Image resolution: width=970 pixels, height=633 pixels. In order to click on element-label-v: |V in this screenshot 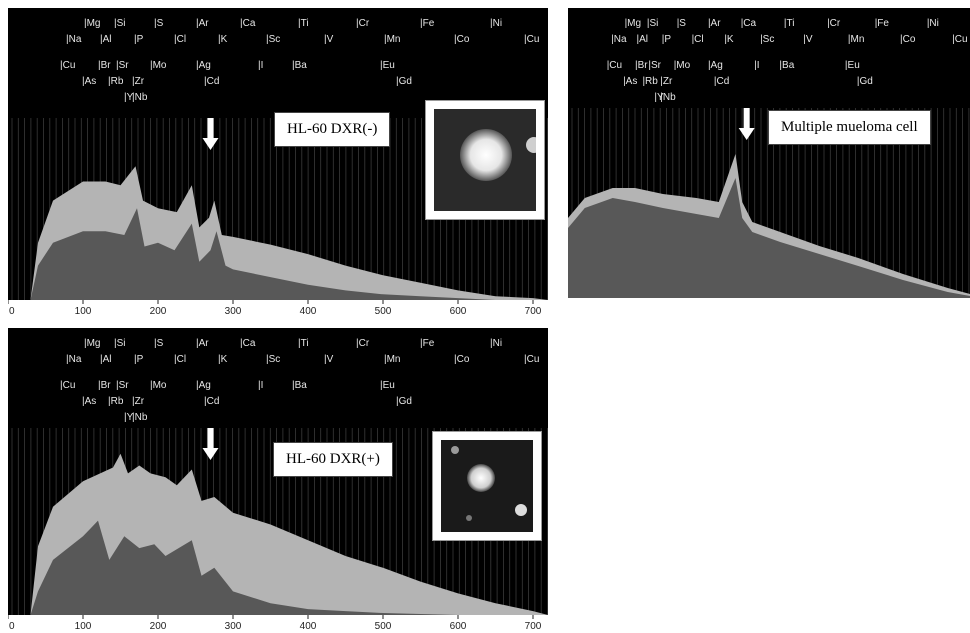, I will do `click(329, 39)`.